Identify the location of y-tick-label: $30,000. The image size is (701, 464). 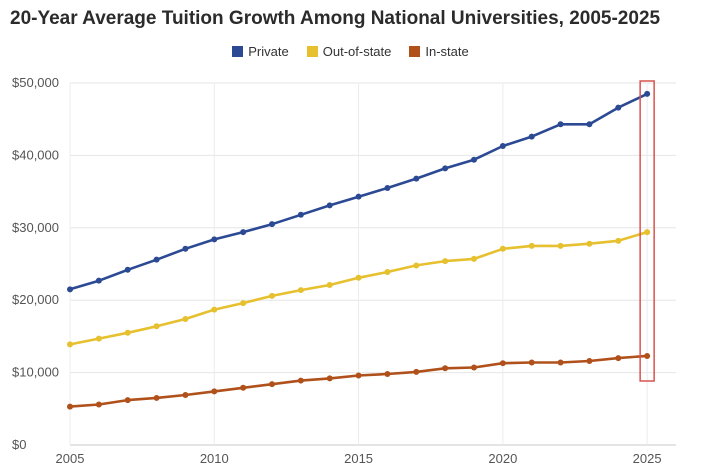
(35, 227).